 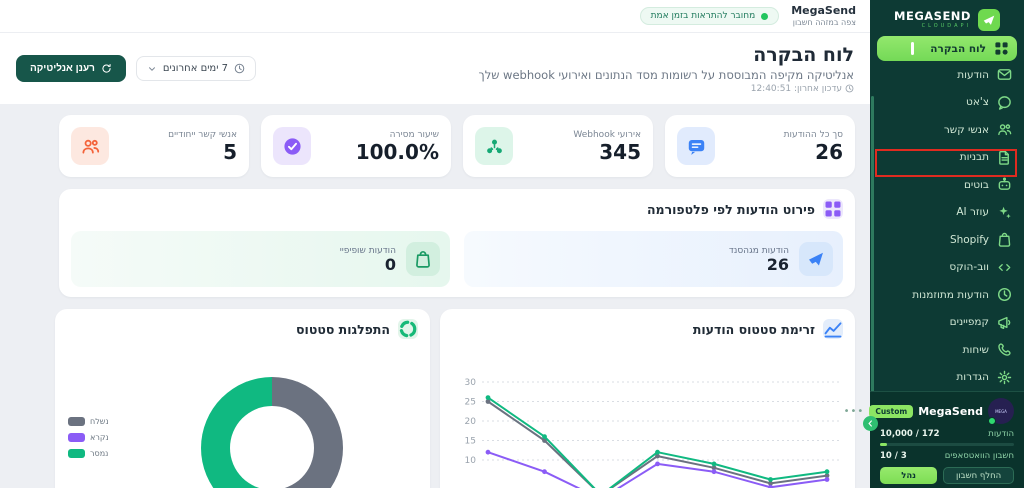 I want to click on platform-section-header: פירוט הודעות לפי פלטפורמה, so click(x=457, y=209).